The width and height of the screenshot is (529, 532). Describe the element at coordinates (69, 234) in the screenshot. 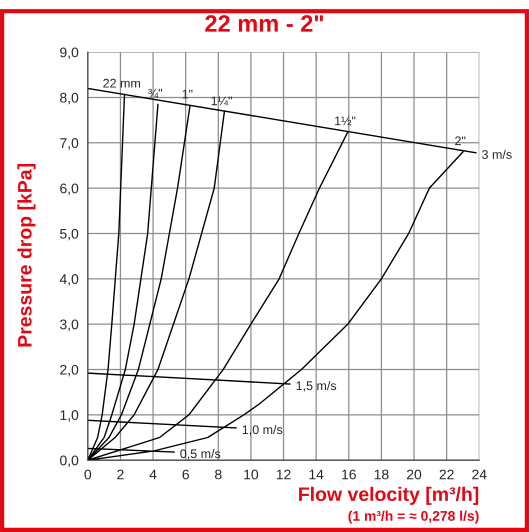

I see `y-tick-label: 5,0` at that location.